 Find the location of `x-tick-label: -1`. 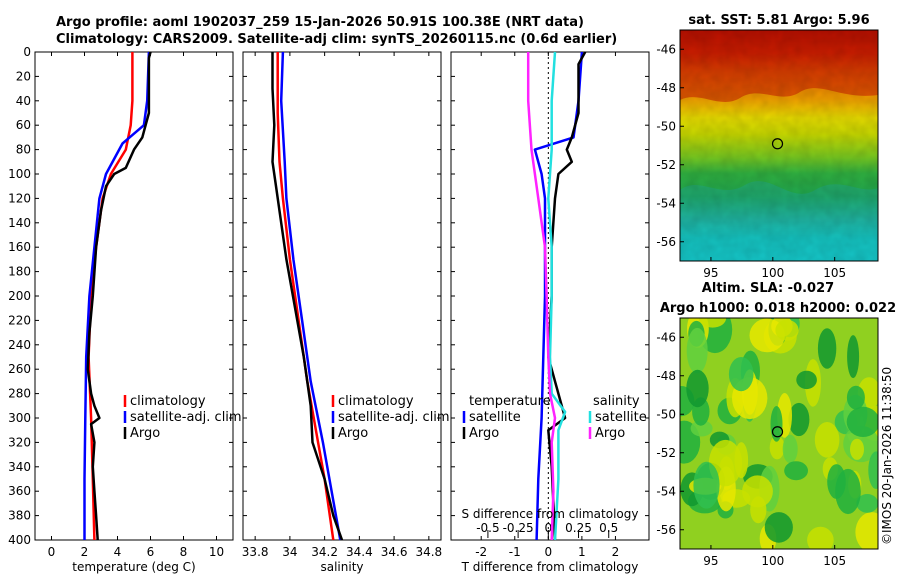

x-tick-label: -1 is located at coordinates (515, 552).